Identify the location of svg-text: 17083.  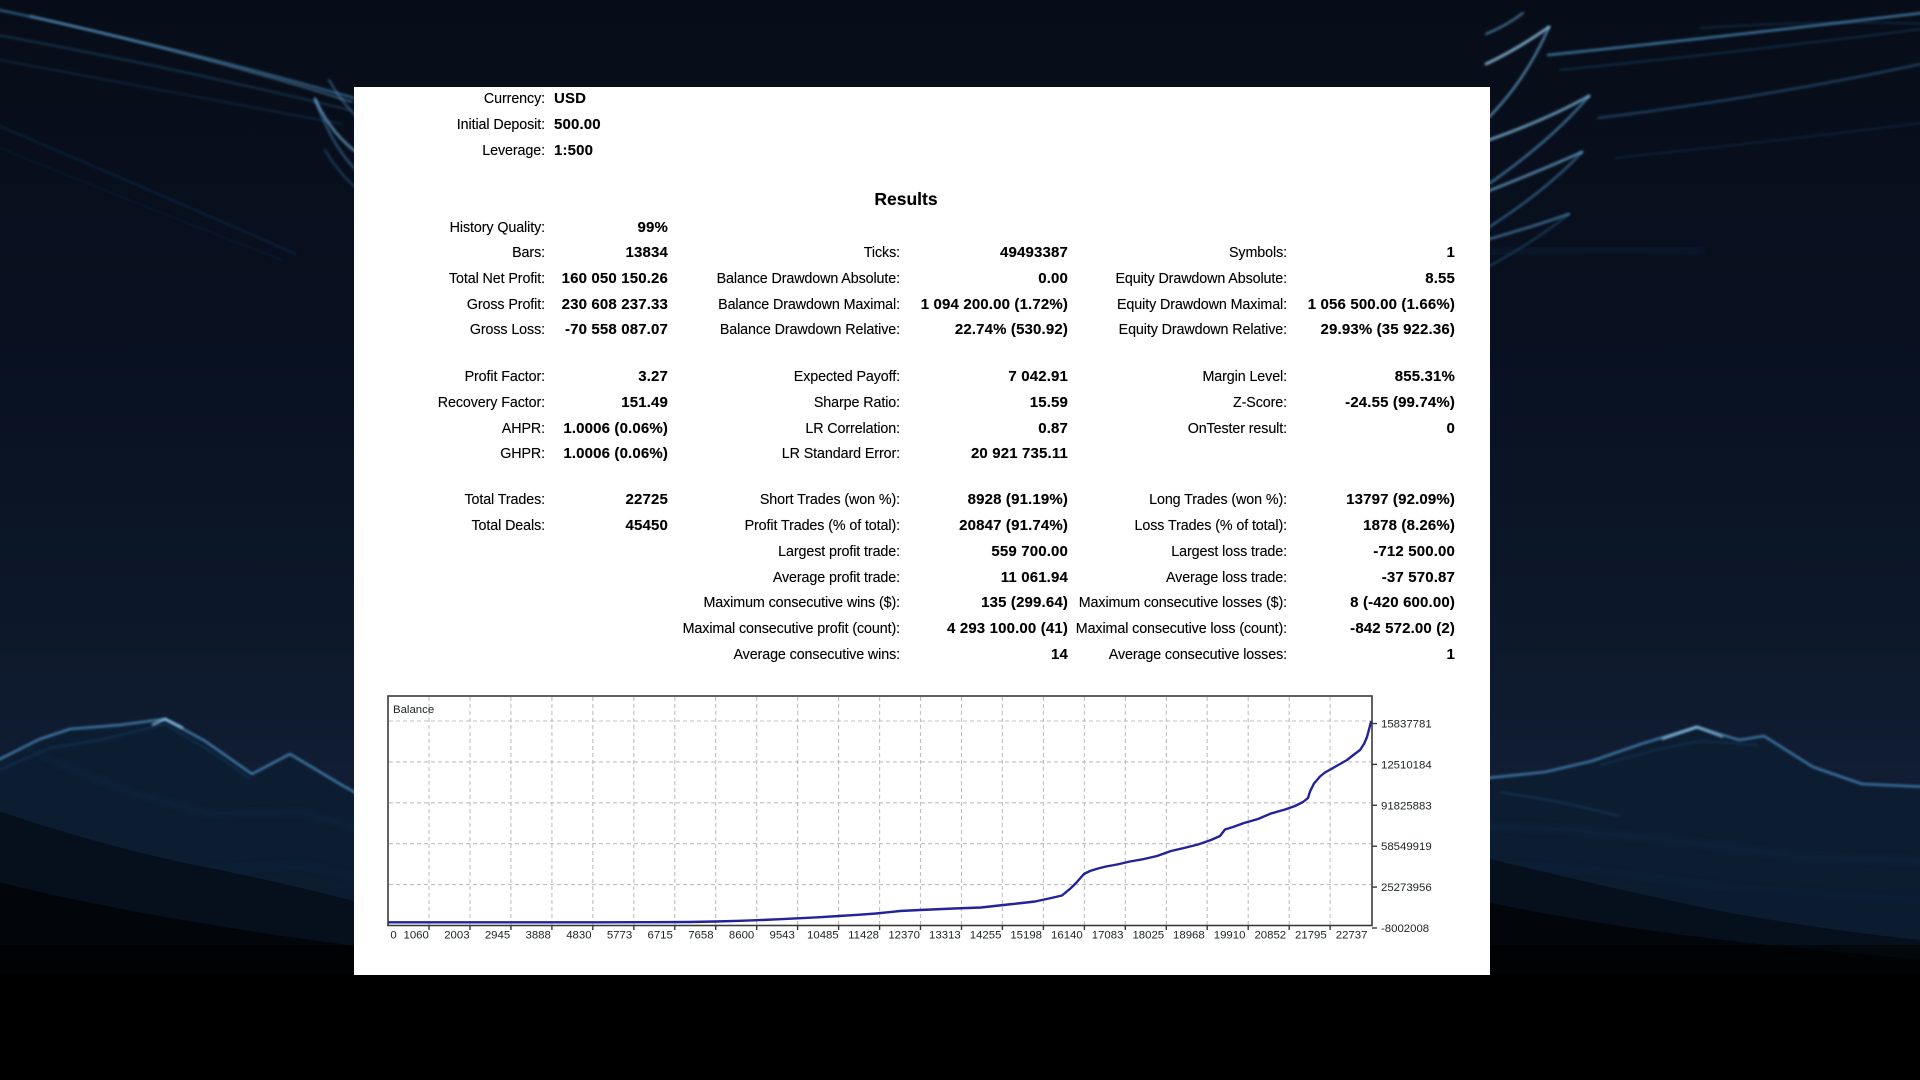
(1108, 936).